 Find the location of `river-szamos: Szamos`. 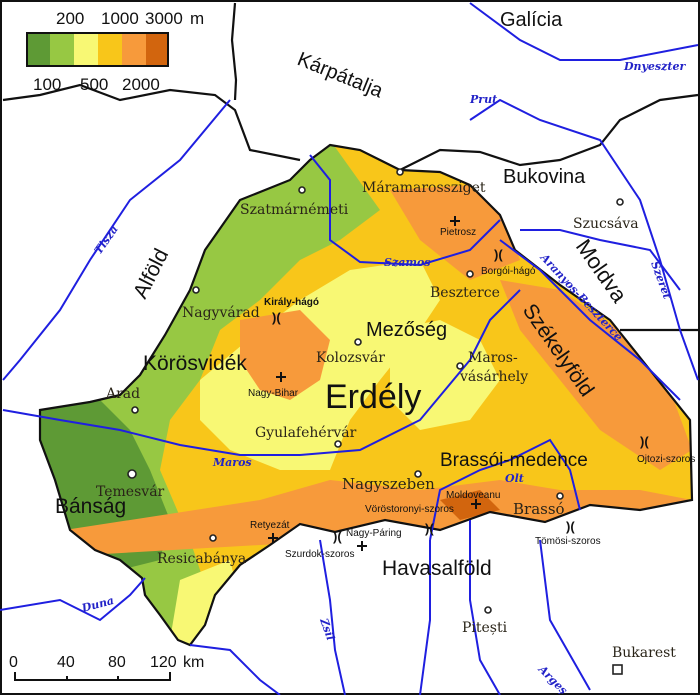

river-szamos: Szamos is located at coordinates (407, 262).